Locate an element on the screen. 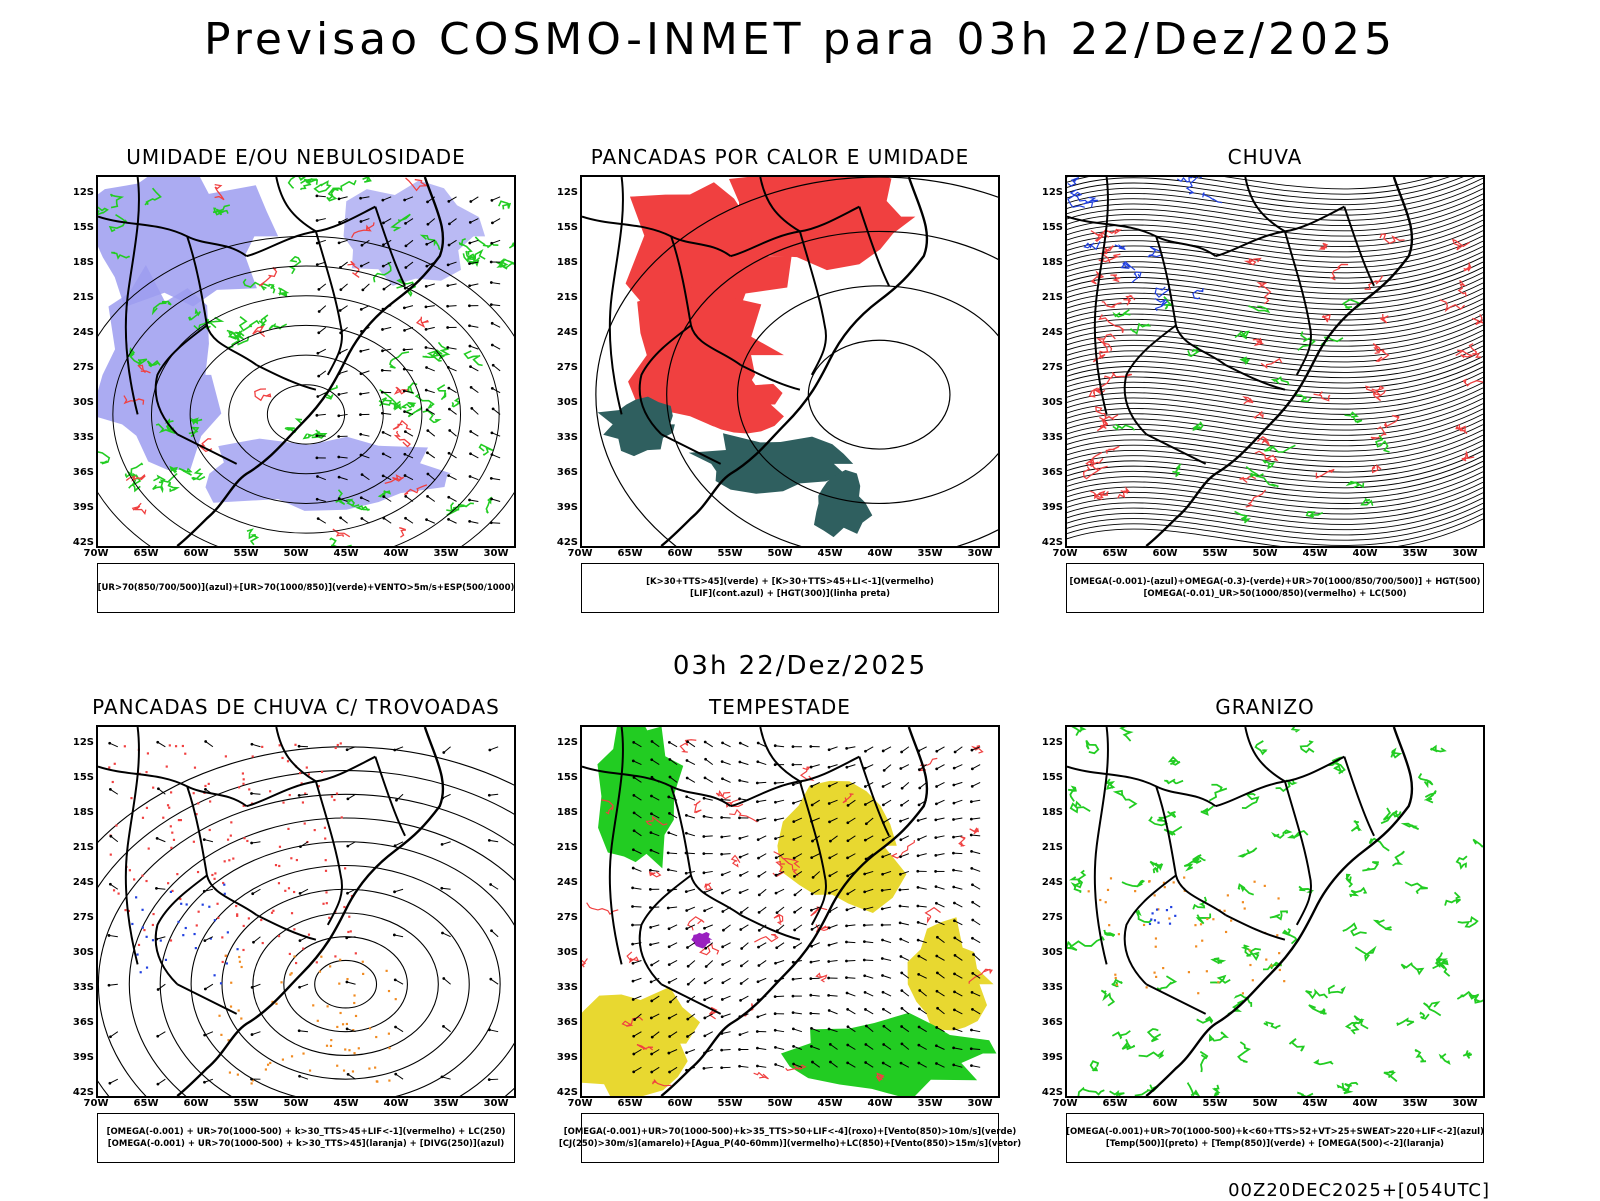 This screenshot has height=1201, width=1600. panel-title: GRANIZO is located at coordinates (1265, 707).